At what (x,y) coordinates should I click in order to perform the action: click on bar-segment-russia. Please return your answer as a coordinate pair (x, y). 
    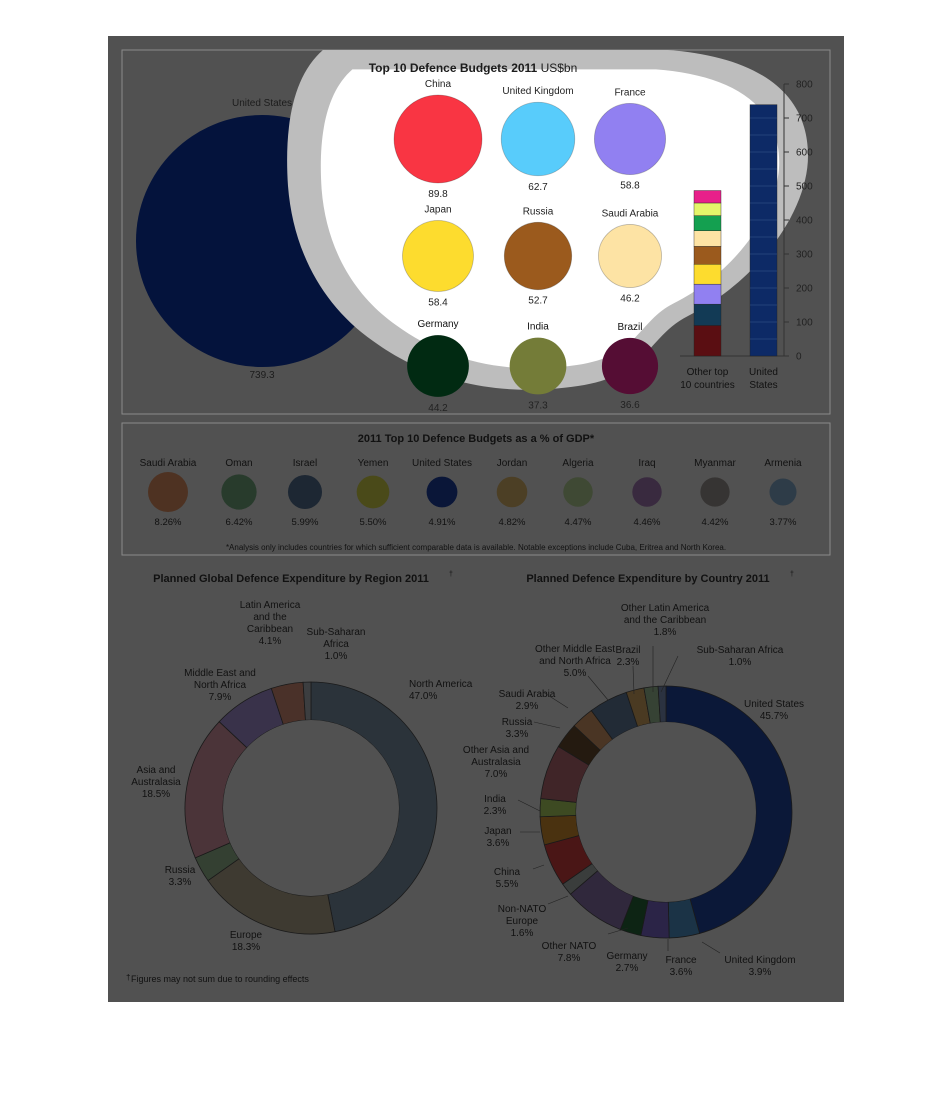
    Looking at the image, I should click on (707, 255).